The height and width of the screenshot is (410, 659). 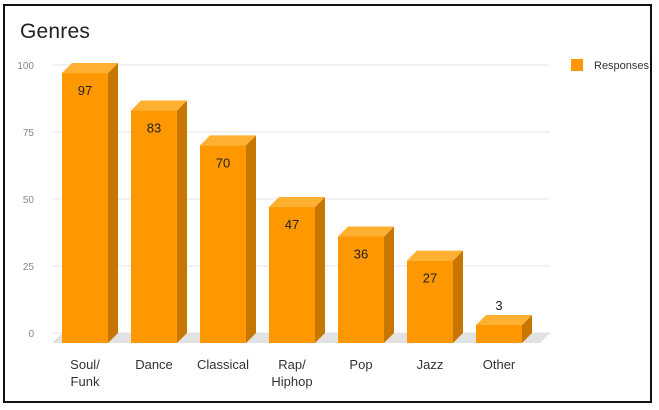 I want to click on bar: 27, so click(x=435, y=296).